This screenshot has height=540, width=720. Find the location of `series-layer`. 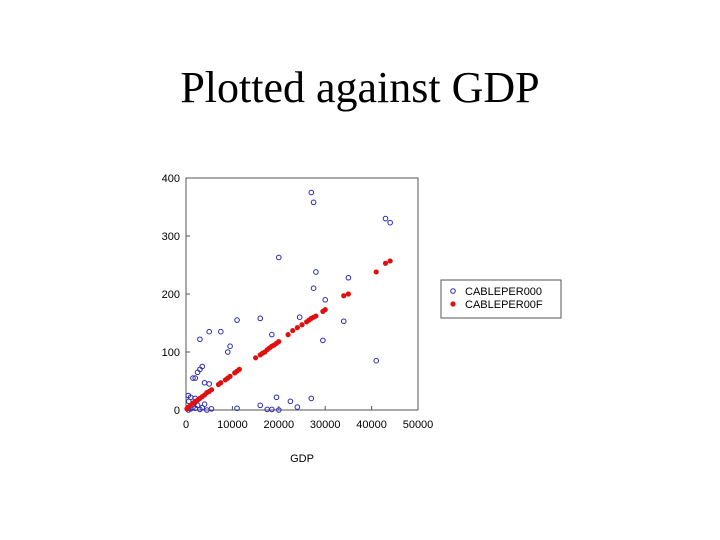

series-layer is located at coordinates (288, 301).